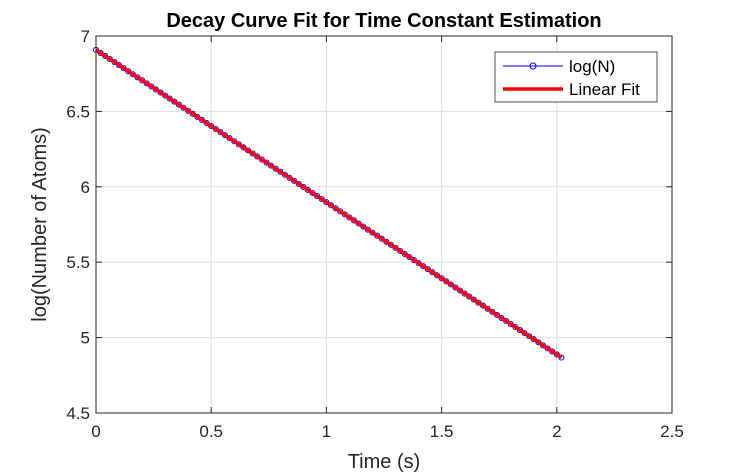 The width and height of the screenshot is (742, 474). I want to click on x-tick-label: 1.5, so click(442, 431).